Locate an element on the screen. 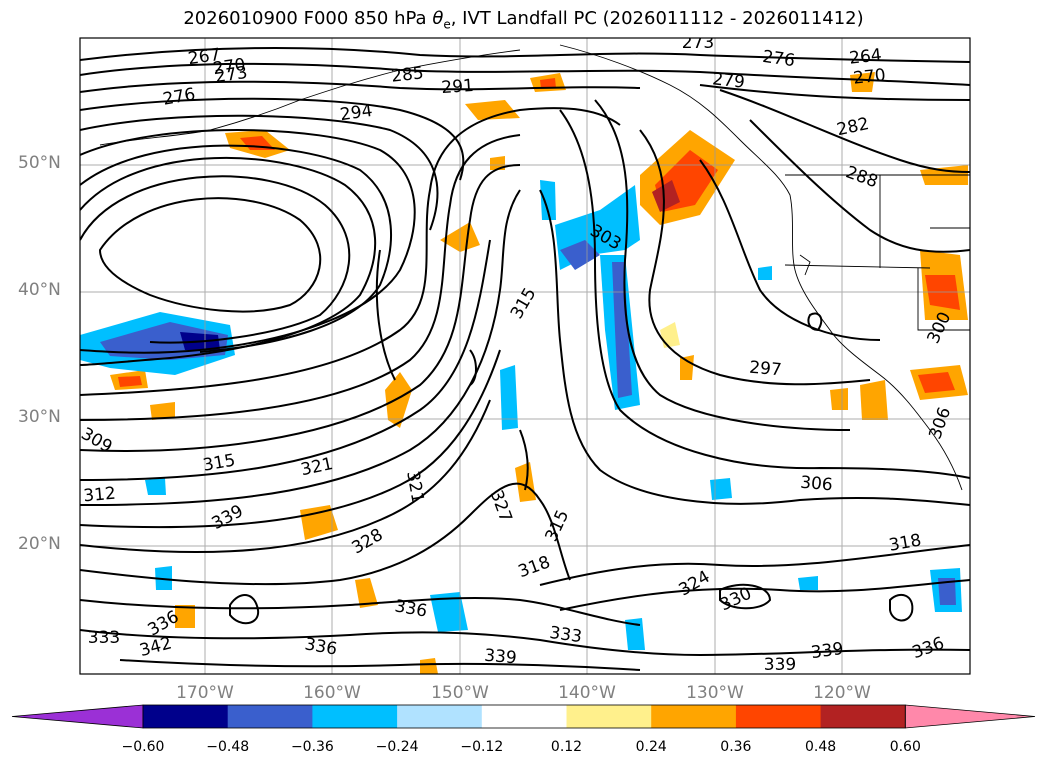  lat-label-40n: 40°N is located at coordinates (39, 290).